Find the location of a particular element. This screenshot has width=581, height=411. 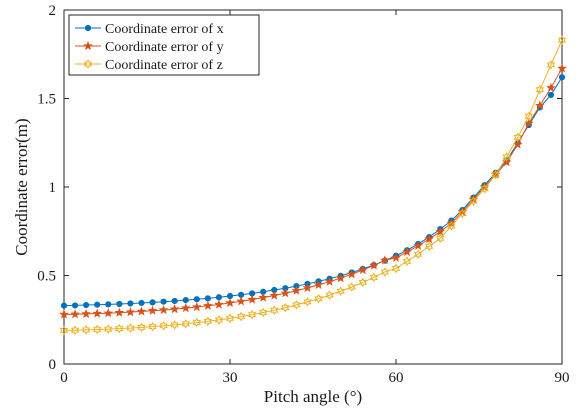

x-tick-label: 0 is located at coordinates (64, 378).